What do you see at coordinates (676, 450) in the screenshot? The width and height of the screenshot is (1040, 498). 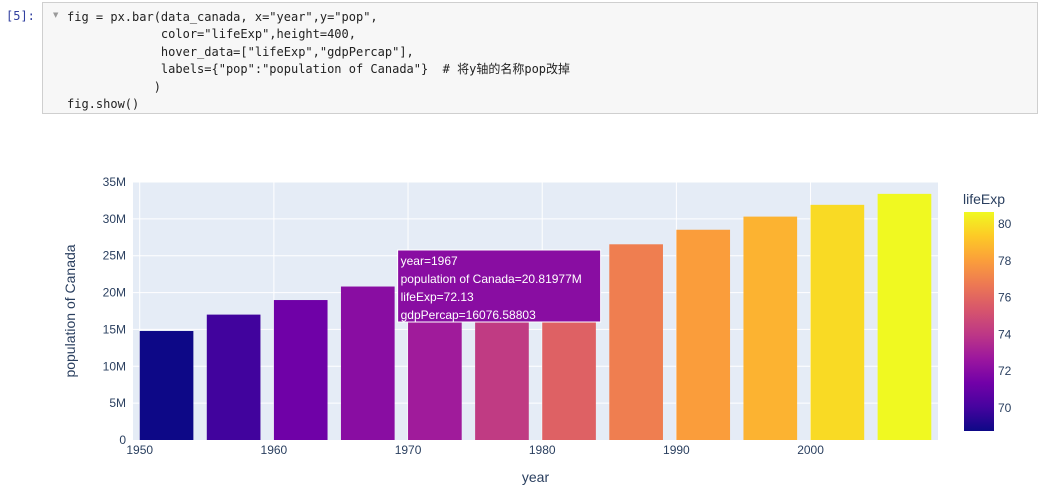 I see `x-tick-label: 1990` at bounding box center [676, 450].